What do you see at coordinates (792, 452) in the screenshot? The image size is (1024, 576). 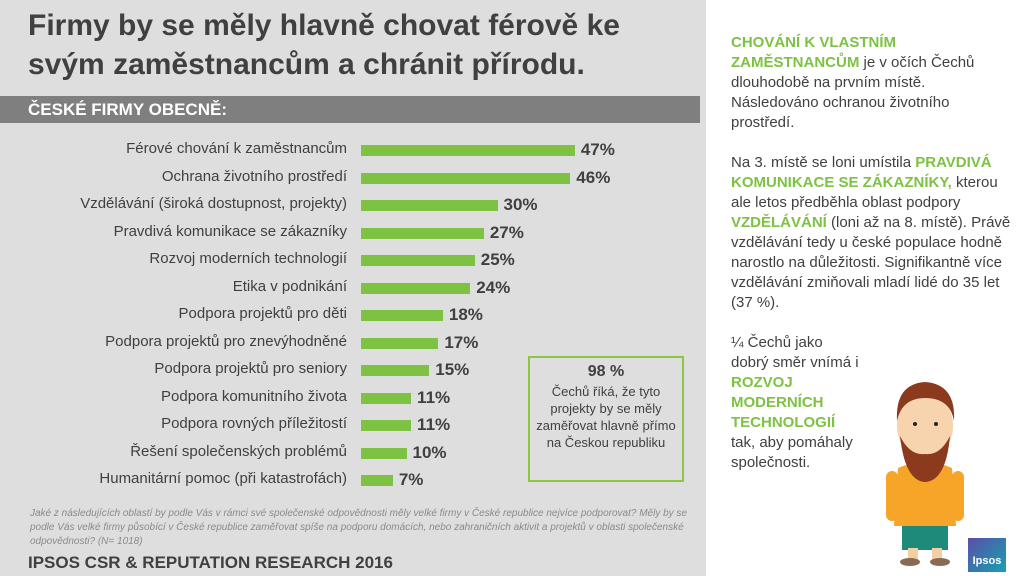 I see `text: tak, aby pomáhaly společnosti.` at bounding box center [792, 452].